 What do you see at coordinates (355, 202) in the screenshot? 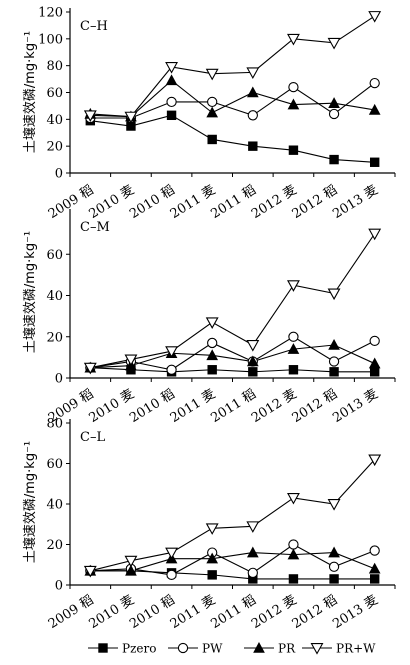
I see `x-tick-label: 2013 麦` at bounding box center [355, 202].